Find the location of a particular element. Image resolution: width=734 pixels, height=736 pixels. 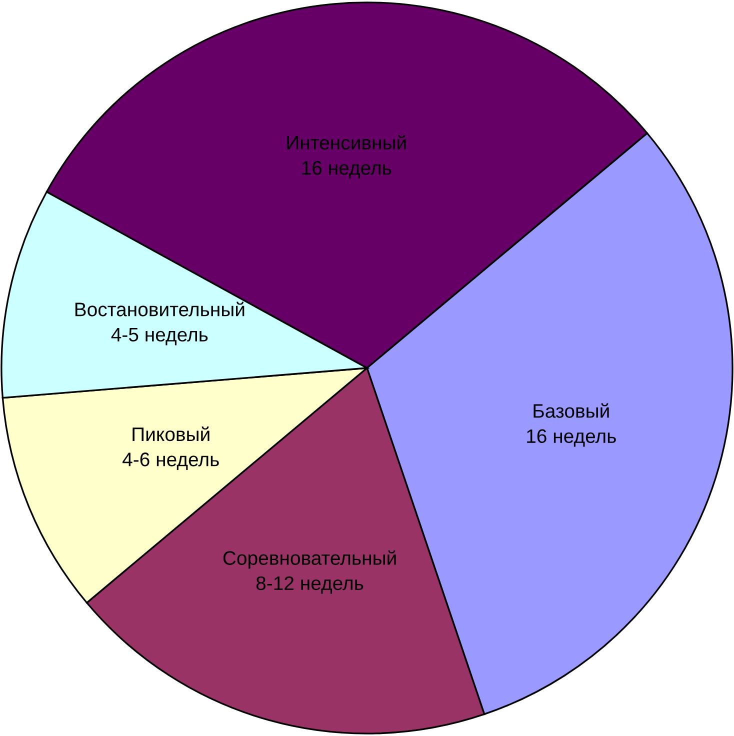

slice-label: Базовый 16 недель is located at coordinates (571, 425).